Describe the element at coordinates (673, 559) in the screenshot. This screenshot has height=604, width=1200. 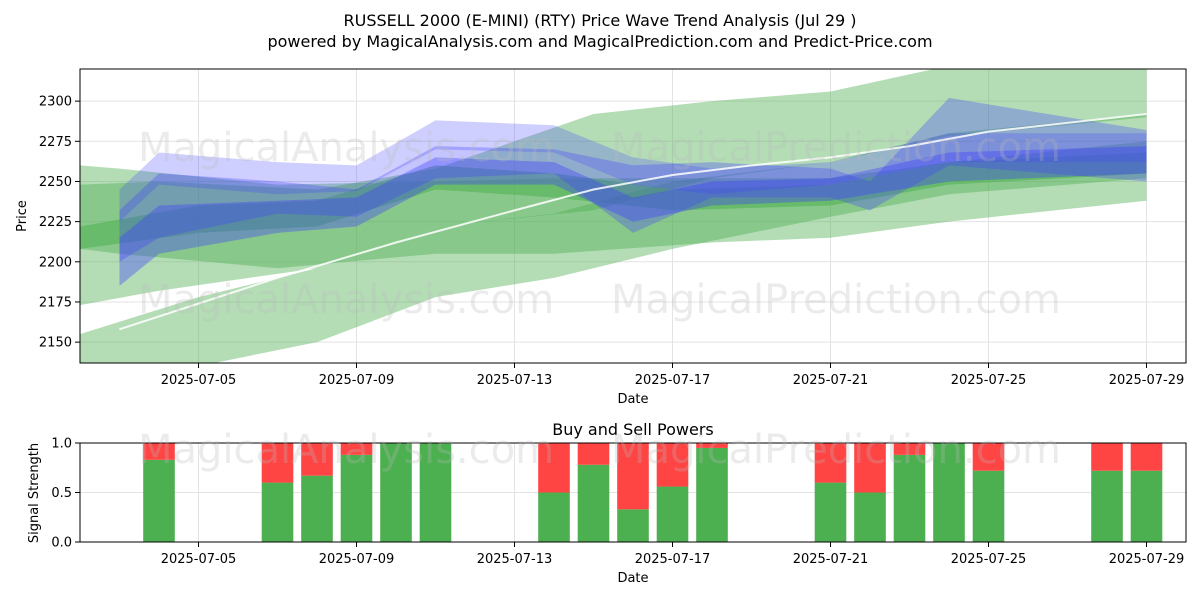
I see `powers-x-tick-label: 2025-07-17` at that location.